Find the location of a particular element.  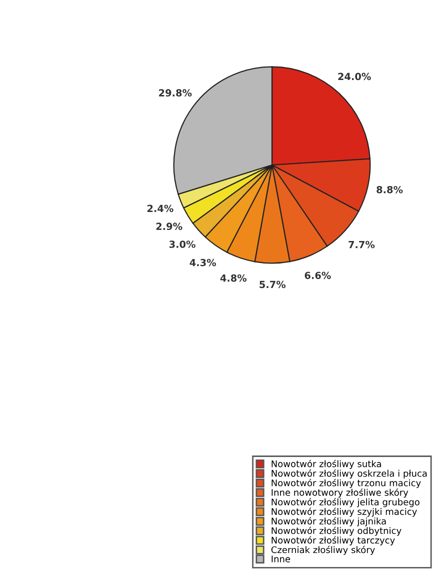

legend-label: Nowotwór złośliwy jajnika is located at coordinates (329, 521).